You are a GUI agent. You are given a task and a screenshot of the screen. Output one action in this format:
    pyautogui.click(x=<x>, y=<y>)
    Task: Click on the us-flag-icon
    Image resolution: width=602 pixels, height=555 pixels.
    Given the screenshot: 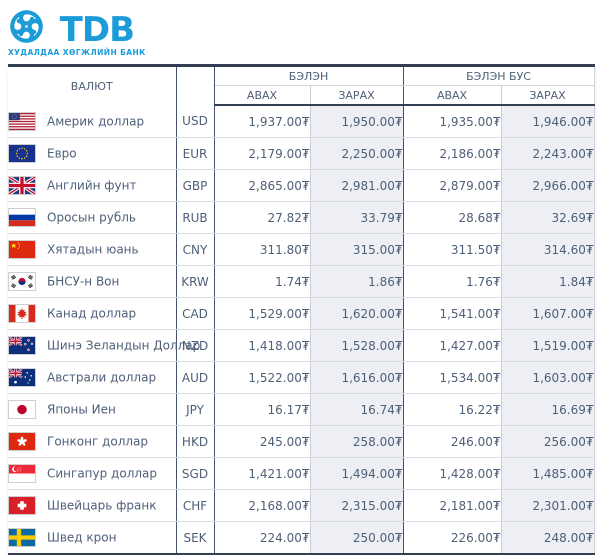 What is the action you would take?
    pyautogui.click(x=22, y=121)
    